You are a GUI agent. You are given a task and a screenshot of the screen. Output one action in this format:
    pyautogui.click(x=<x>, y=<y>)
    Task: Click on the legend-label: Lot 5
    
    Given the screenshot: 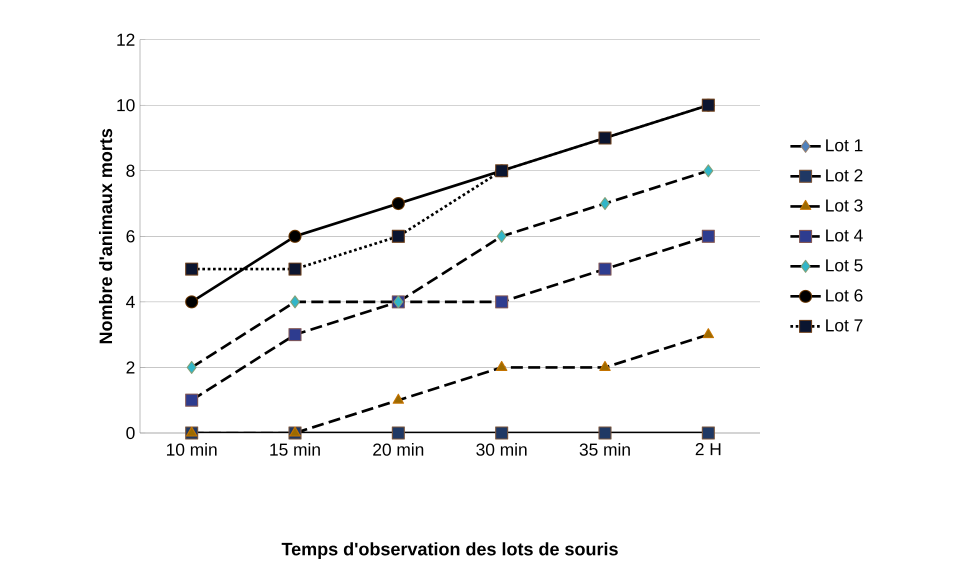 What is the action you would take?
    pyautogui.click(x=844, y=265)
    